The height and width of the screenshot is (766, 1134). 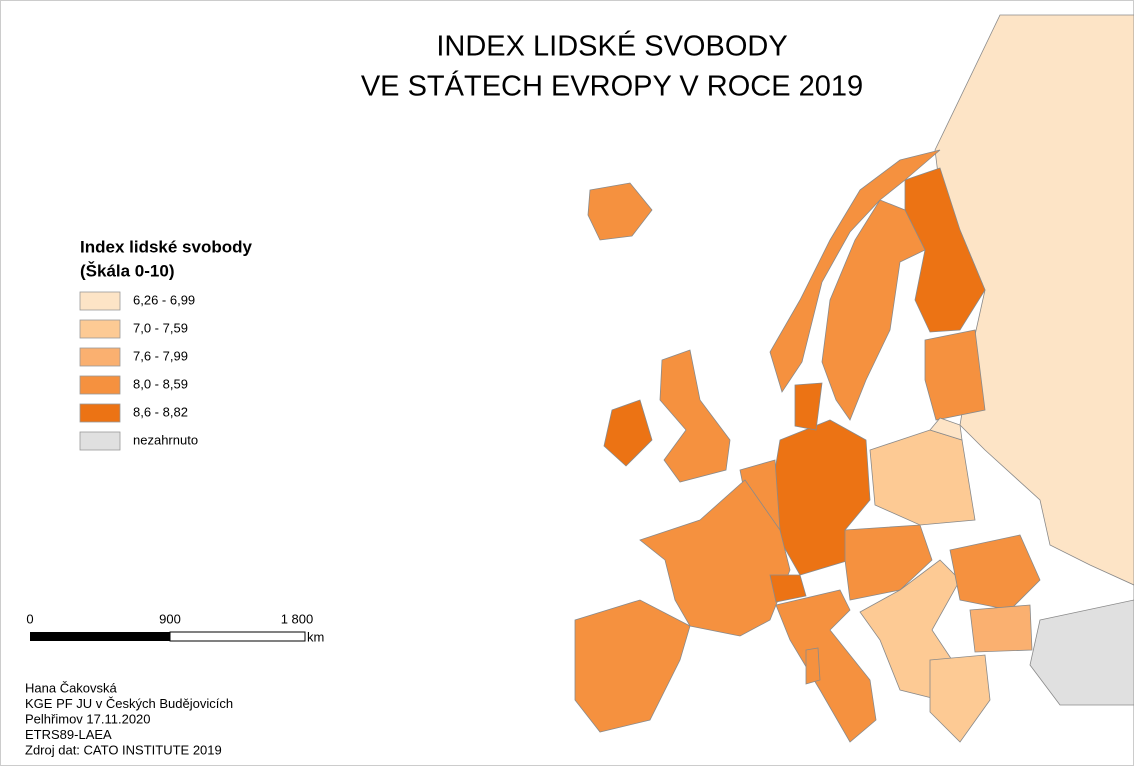 What do you see at coordinates (88, 718) in the screenshot?
I see `credit-line: Pelhřimov 17.11.2020` at bounding box center [88, 718].